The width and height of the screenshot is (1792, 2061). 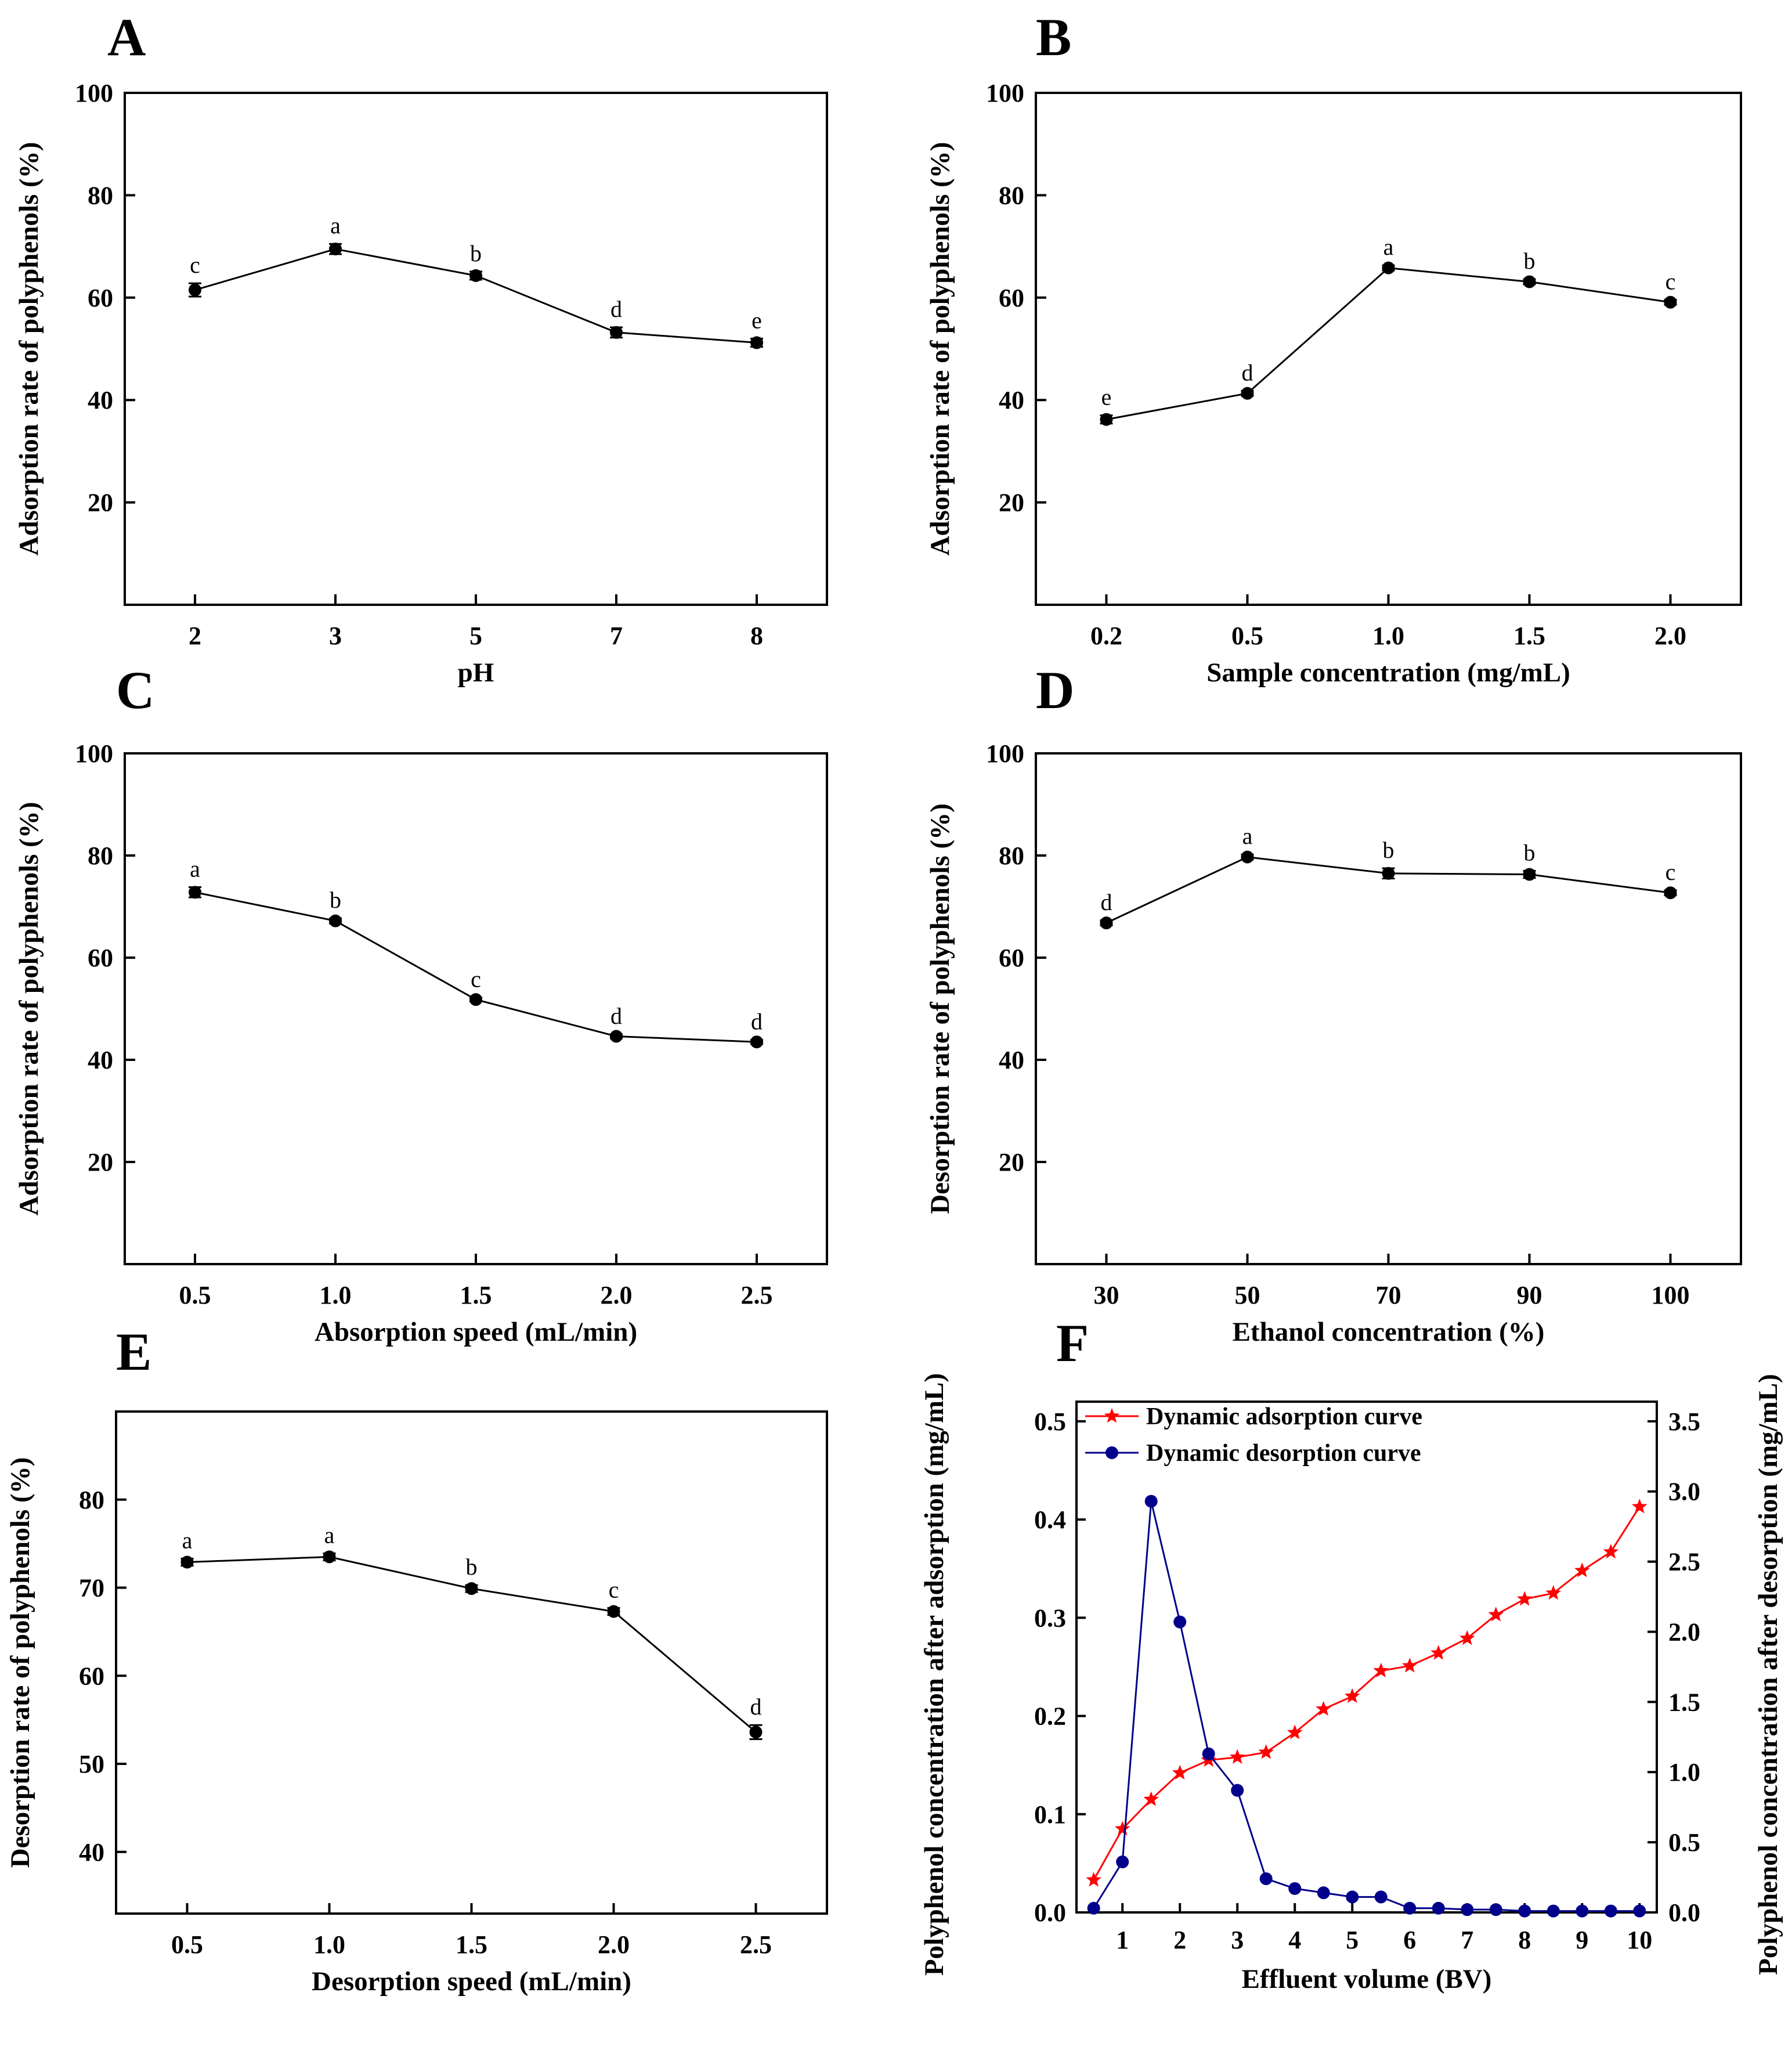 I want to click on x-tick-label: 90, so click(x=1529, y=1295).